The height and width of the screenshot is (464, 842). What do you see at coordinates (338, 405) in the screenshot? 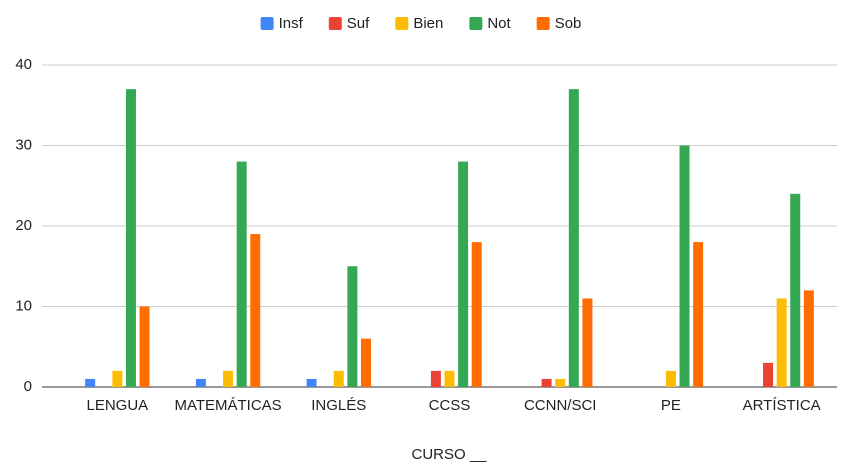
I see `x-tick-label: INGLÉS` at bounding box center [338, 405].